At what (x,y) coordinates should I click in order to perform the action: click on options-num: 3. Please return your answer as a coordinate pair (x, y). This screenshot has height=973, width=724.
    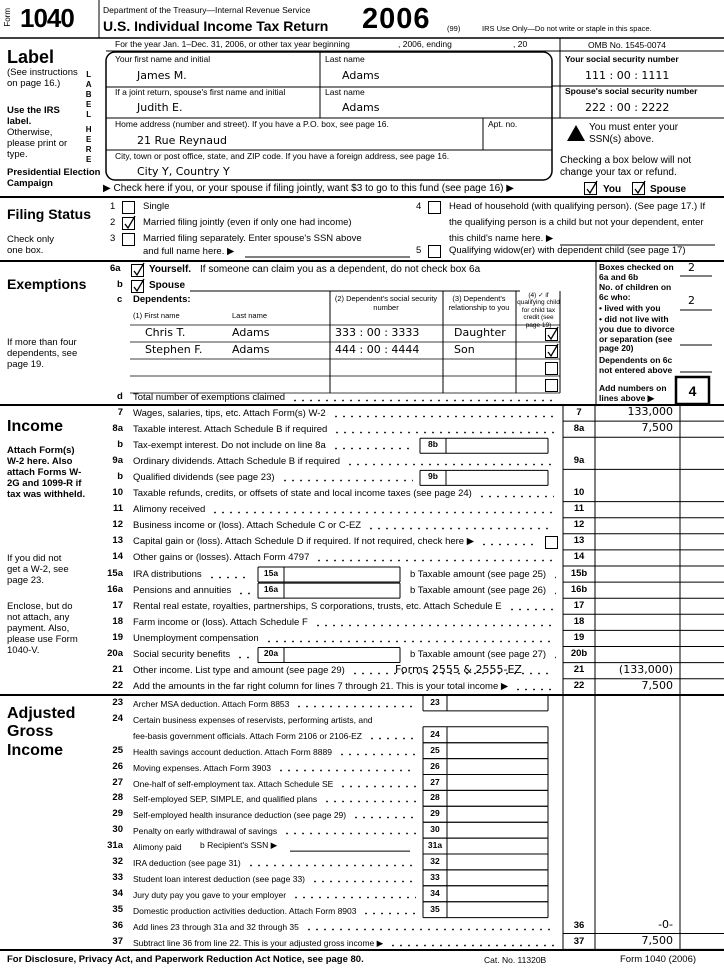
    Looking at the image, I should click on (113, 238).